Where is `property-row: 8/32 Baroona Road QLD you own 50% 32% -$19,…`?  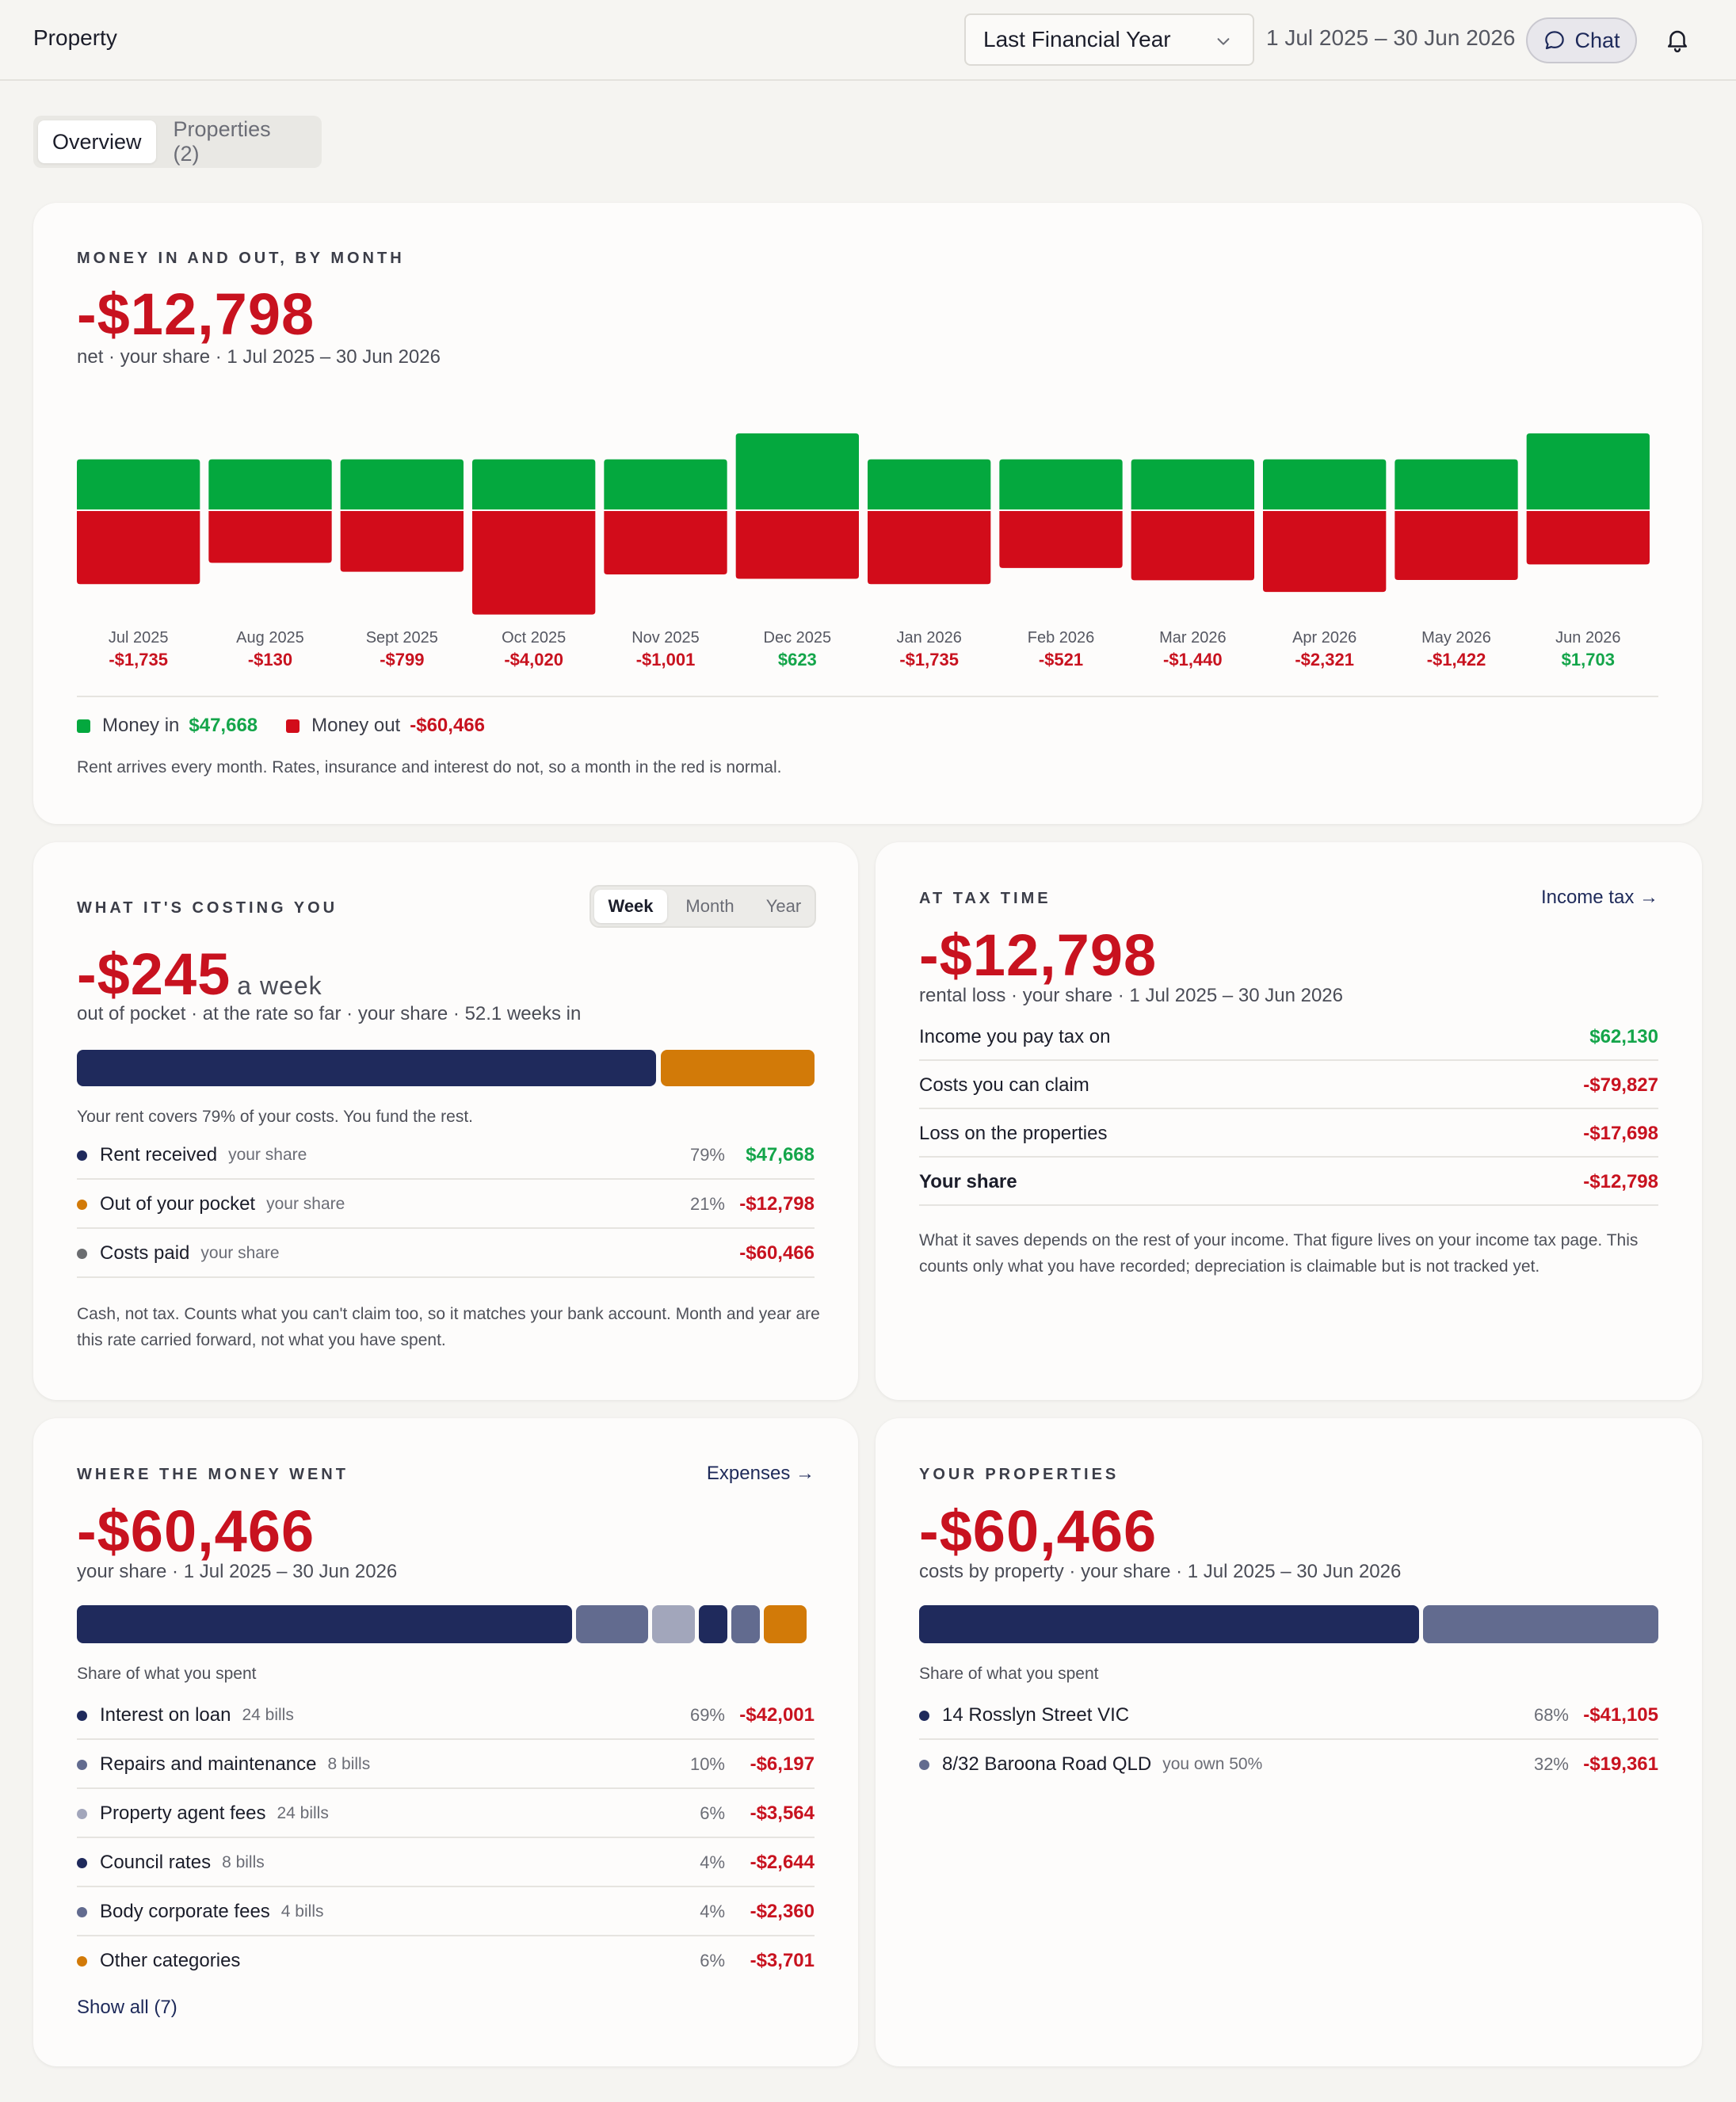
property-row: 8/32 Baroona Road QLD you own 50% 32% -$19,… is located at coordinates (1288, 1764).